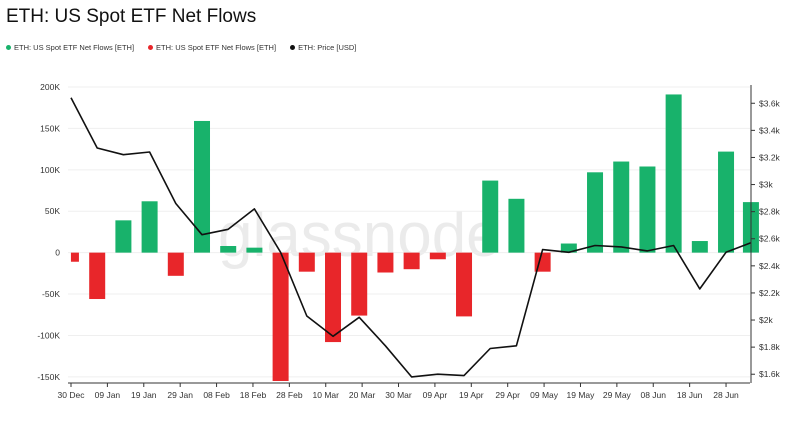 The width and height of the screenshot is (800, 424). What do you see at coordinates (131, 16) in the screenshot?
I see `chart-title: ETH: US Spot ETF Net Flows` at bounding box center [131, 16].